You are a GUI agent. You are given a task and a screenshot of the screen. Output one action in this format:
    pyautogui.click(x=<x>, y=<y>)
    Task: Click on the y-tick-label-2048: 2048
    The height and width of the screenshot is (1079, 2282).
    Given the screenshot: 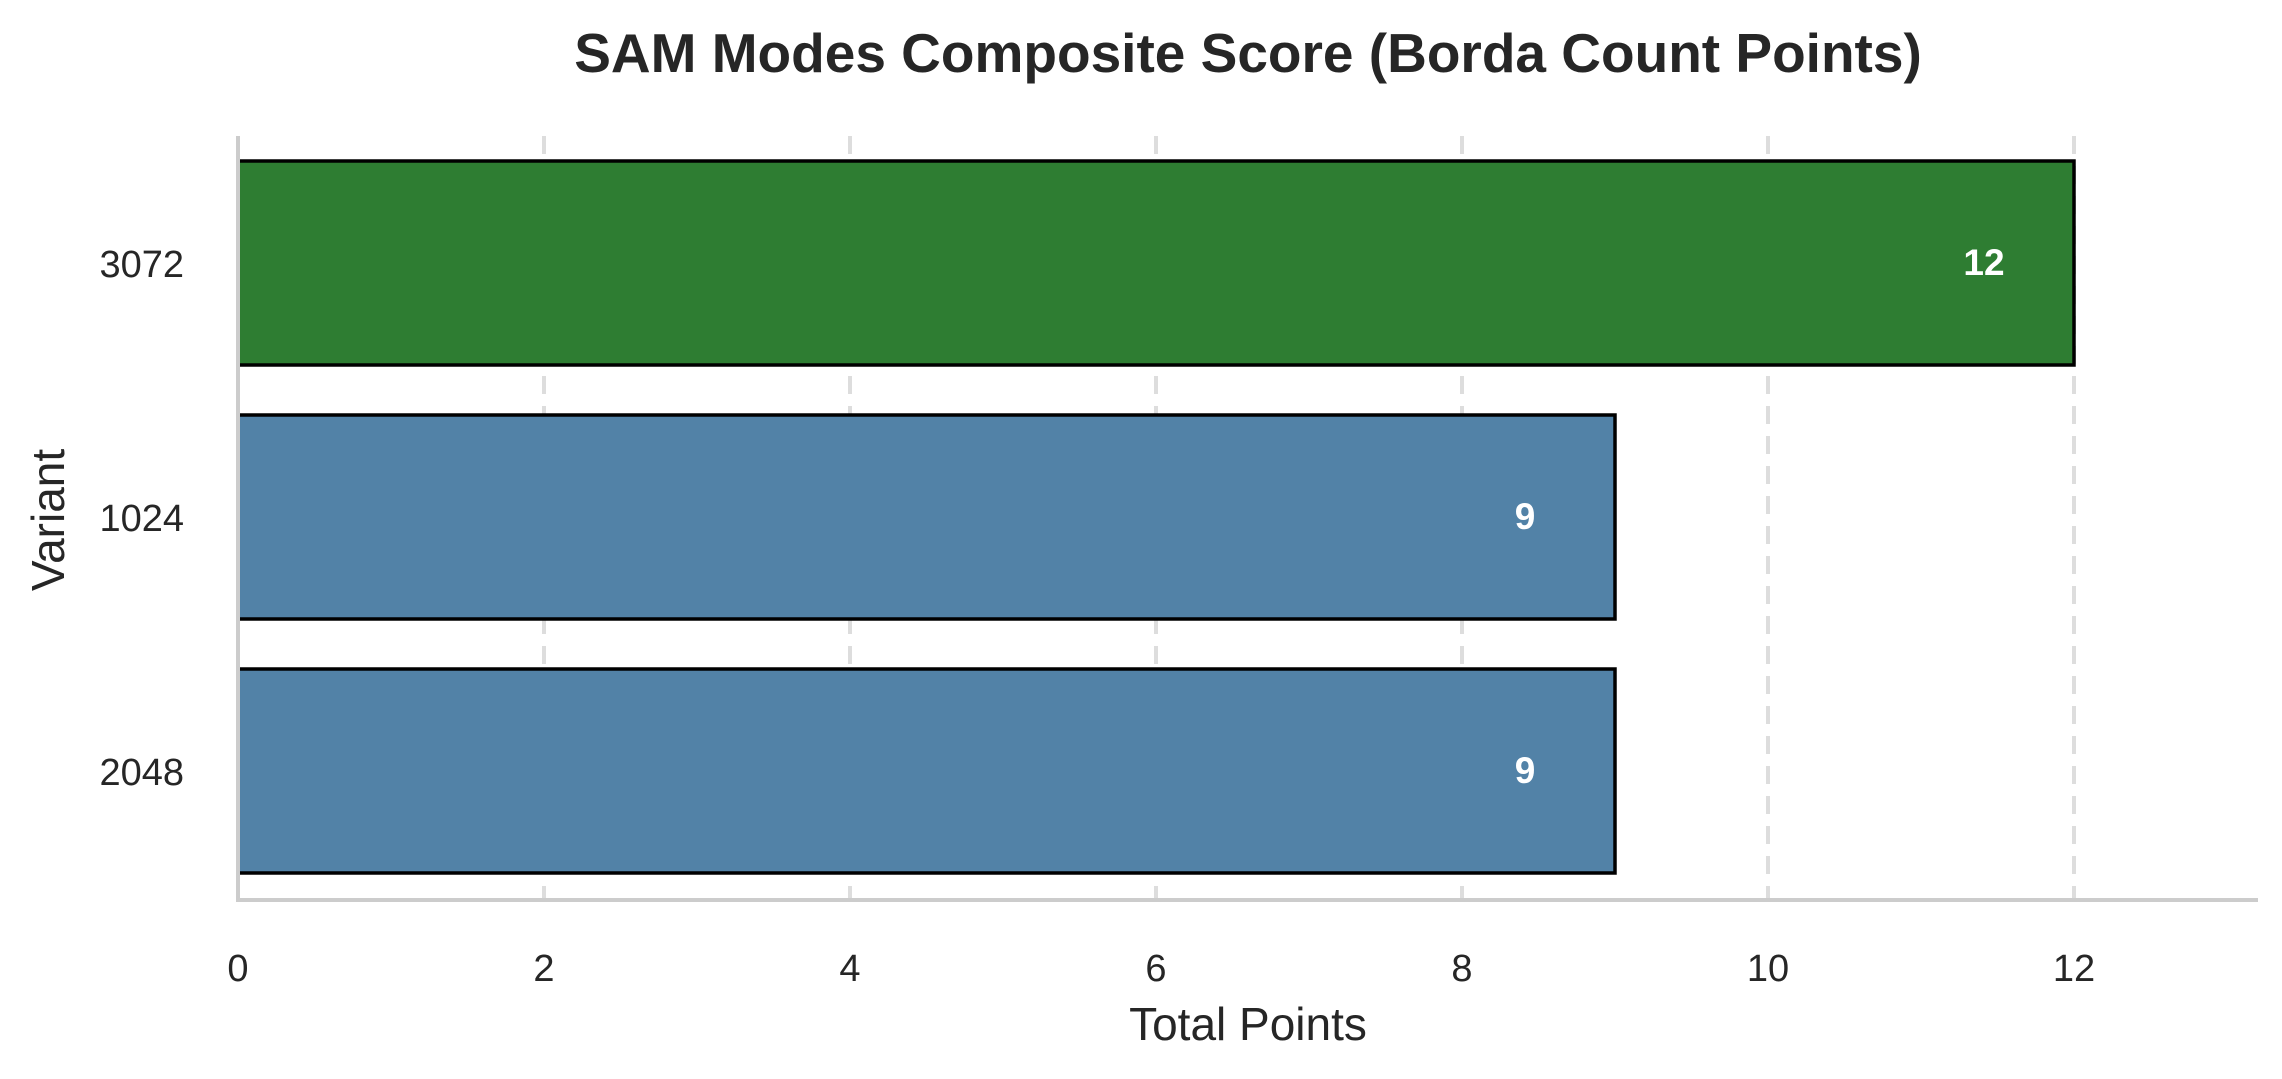 What is the action you would take?
    pyautogui.click(x=141, y=773)
    